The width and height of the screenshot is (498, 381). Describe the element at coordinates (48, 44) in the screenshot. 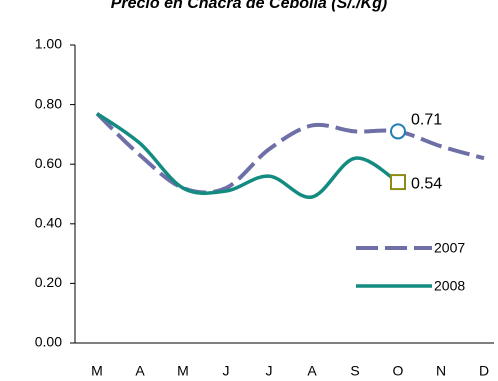

I see `y-tick-label: 1.00` at that location.